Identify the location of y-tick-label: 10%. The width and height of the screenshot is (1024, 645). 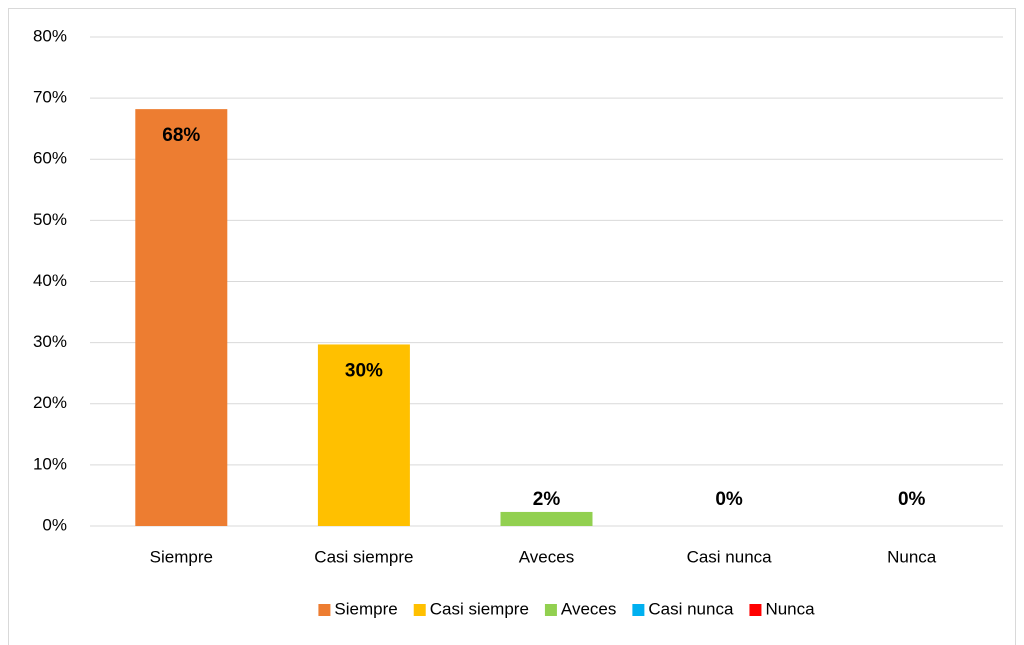
(50, 463).